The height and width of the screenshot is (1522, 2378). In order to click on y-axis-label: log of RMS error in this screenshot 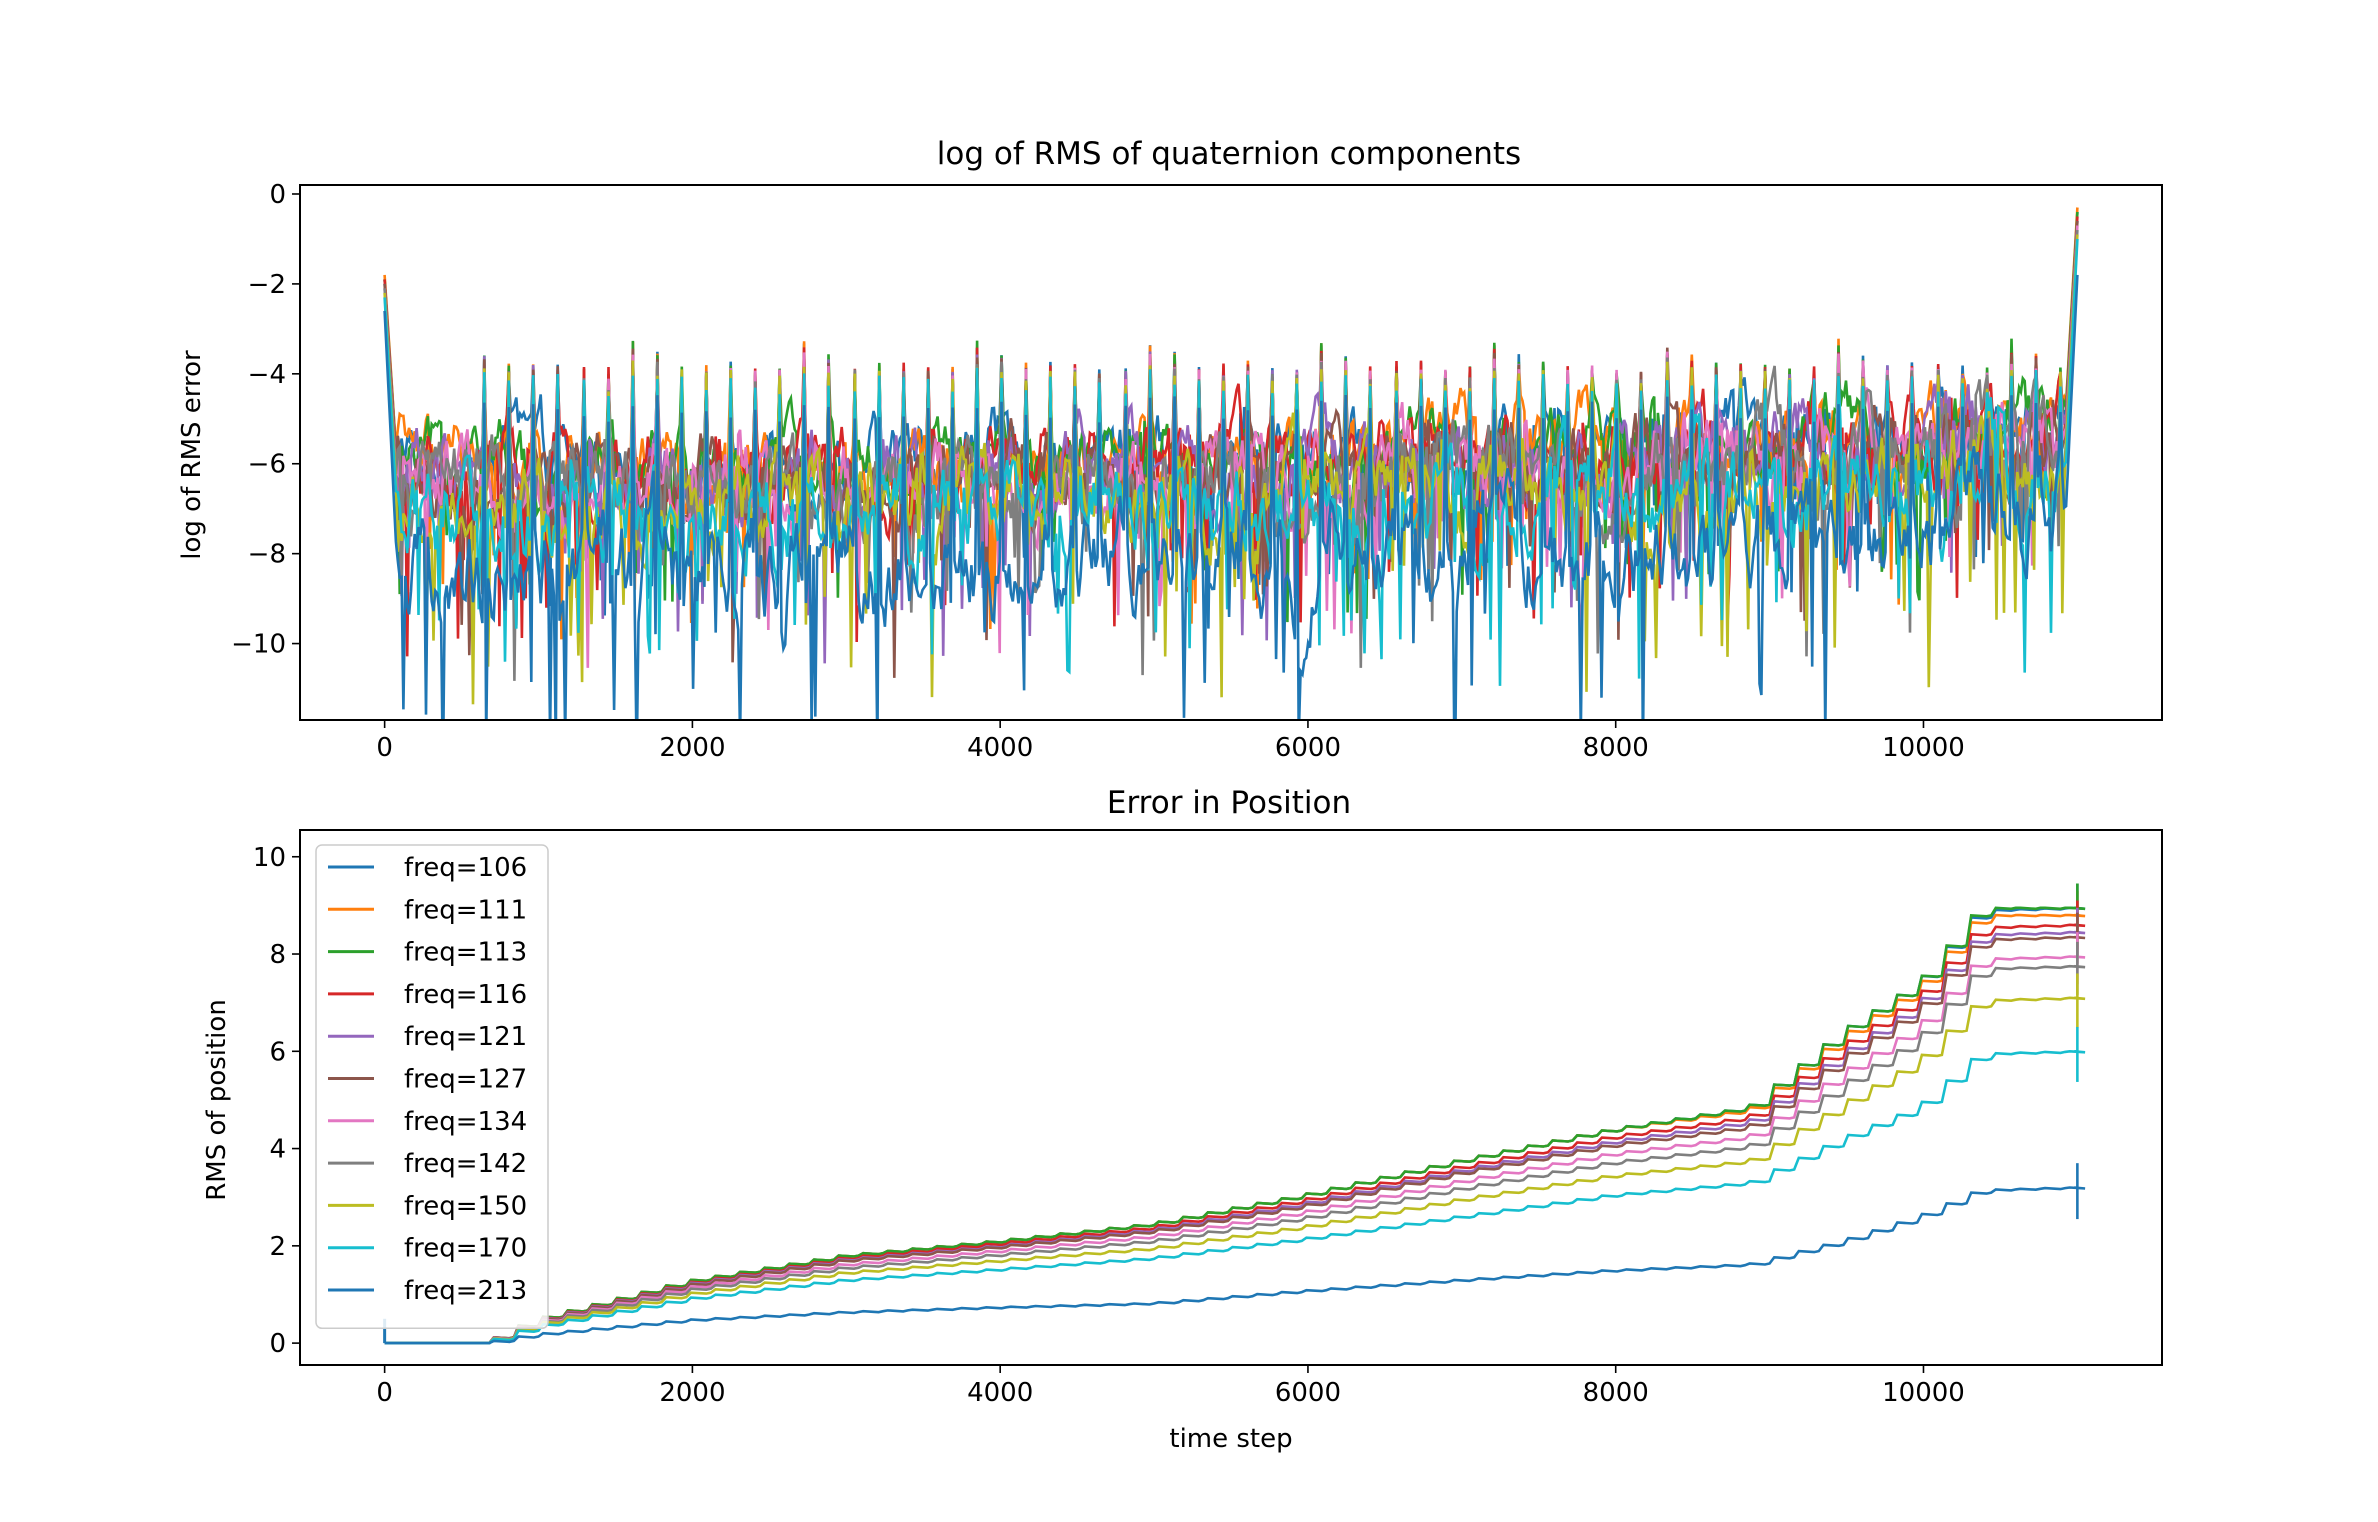, I will do `click(192, 455)`.